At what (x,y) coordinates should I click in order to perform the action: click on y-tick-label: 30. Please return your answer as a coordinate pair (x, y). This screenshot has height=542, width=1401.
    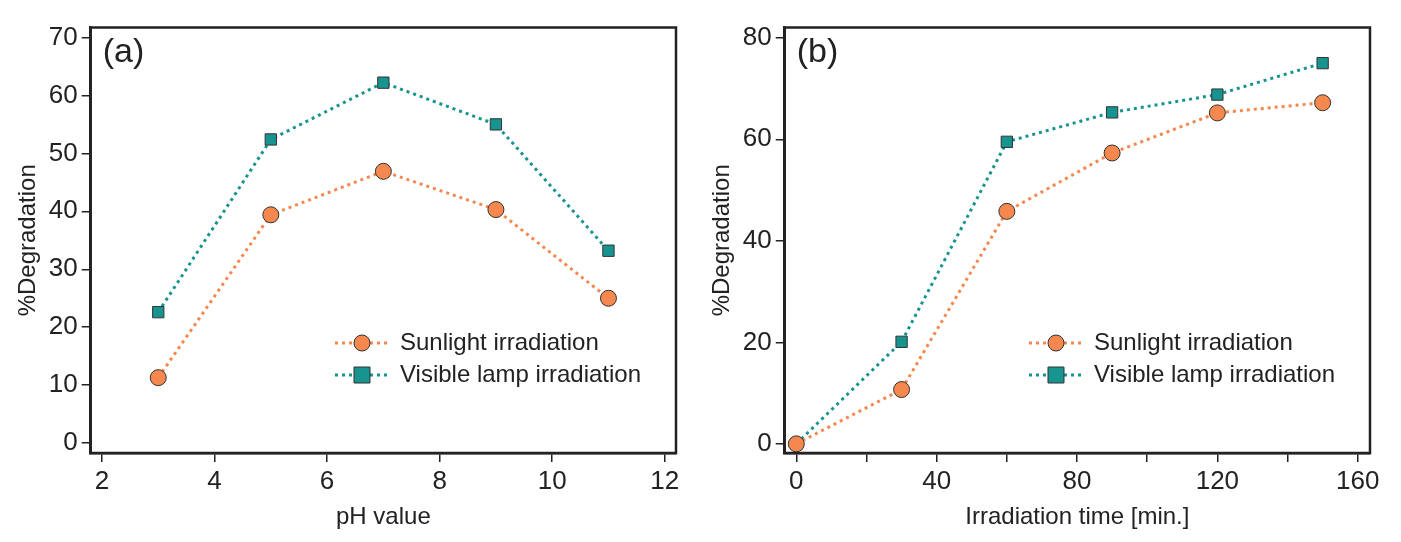
    Looking at the image, I should click on (63, 267).